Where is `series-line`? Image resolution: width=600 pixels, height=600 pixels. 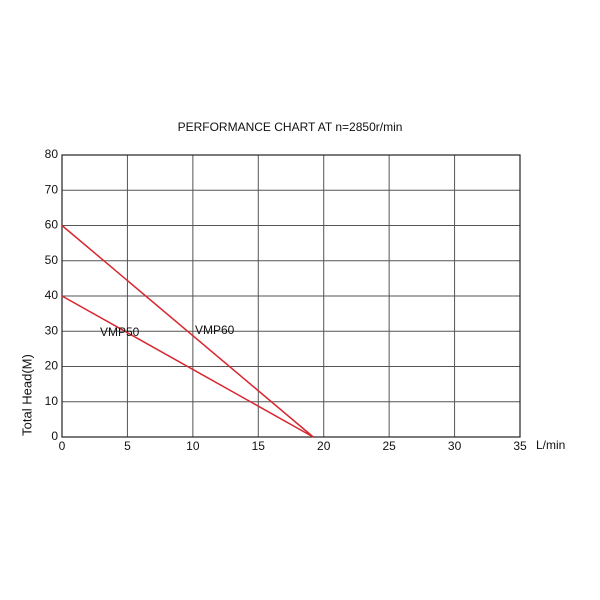 series-line is located at coordinates (187, 366).